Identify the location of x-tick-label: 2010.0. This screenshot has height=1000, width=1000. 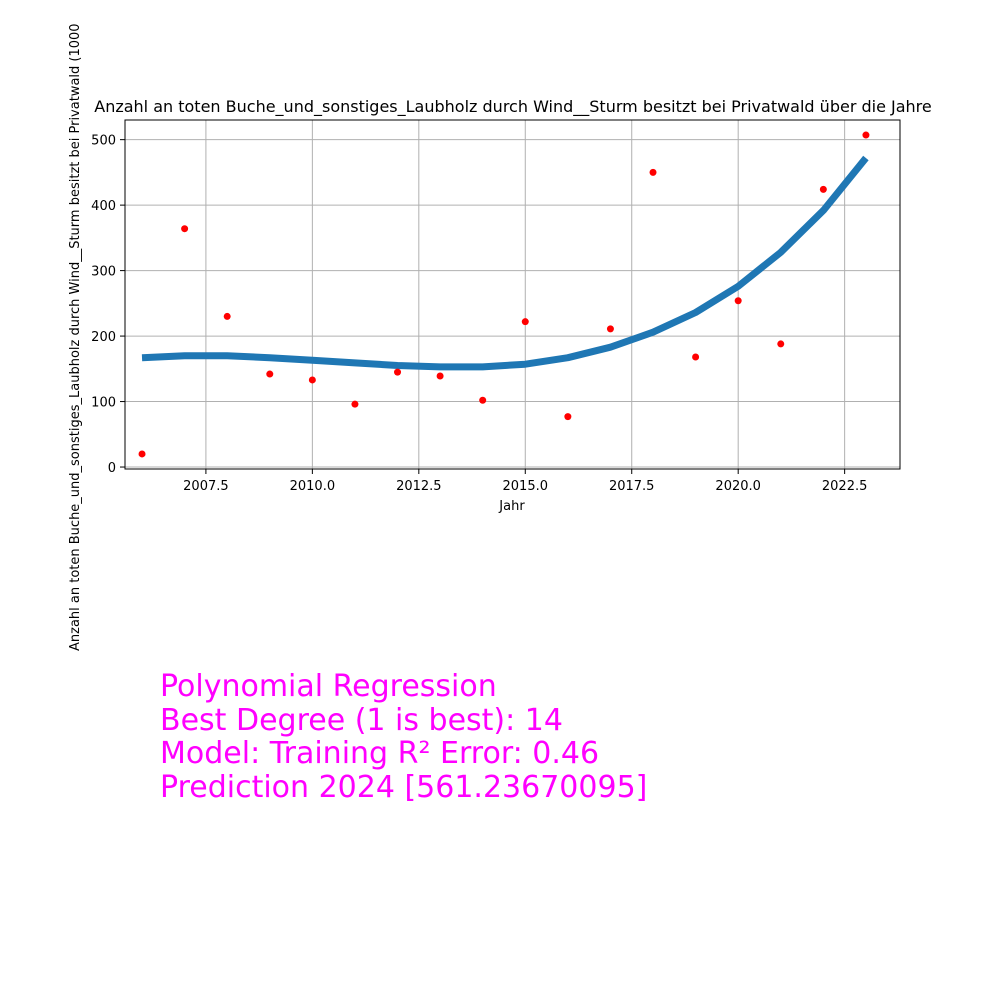
(313, 486).